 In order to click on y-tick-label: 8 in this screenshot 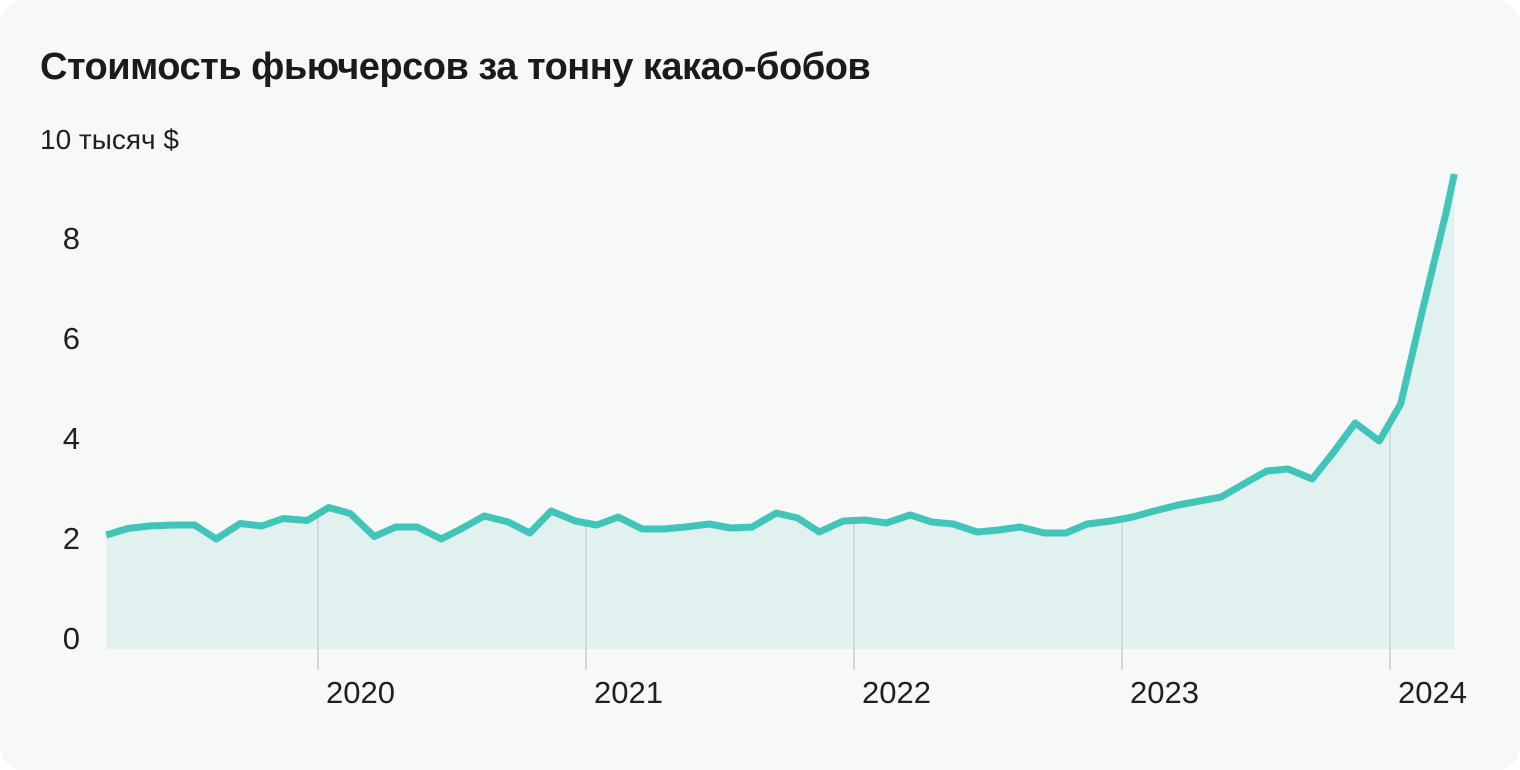, I will do `click(71, 238)`.